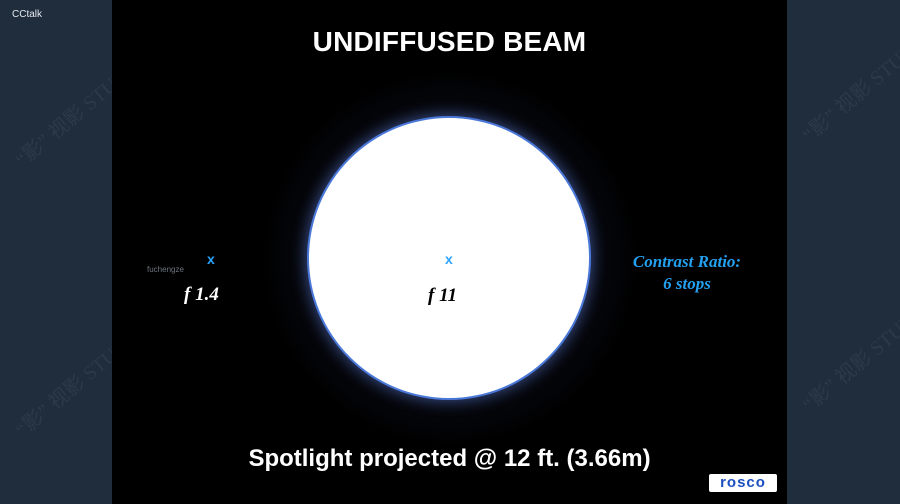 The image size is (900, 504). I want to click on user-watermark-label: fuchengze, so click(165, 269).